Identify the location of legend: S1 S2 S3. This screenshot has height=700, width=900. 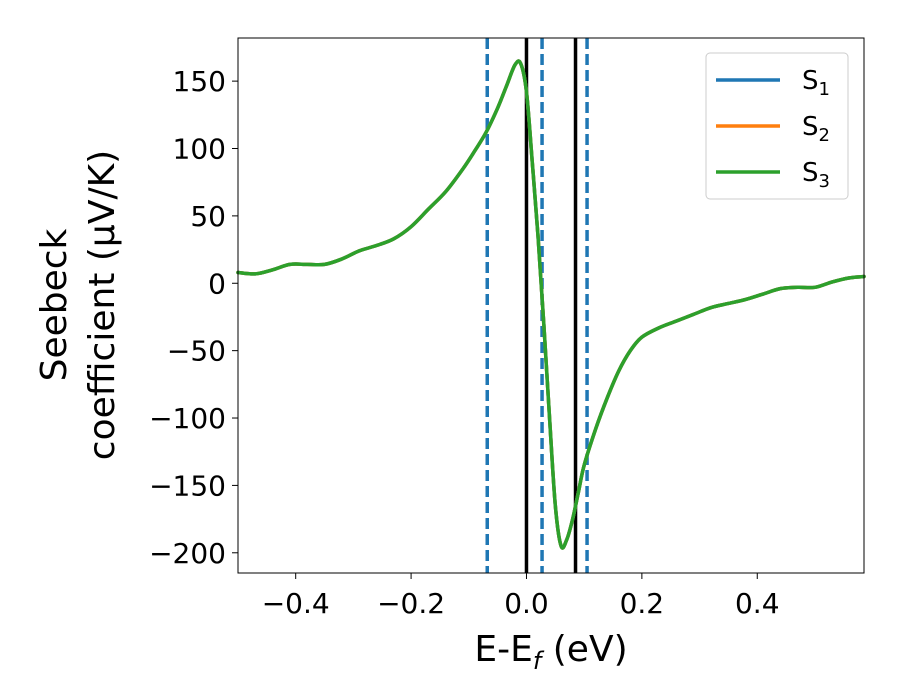
(777, 126).